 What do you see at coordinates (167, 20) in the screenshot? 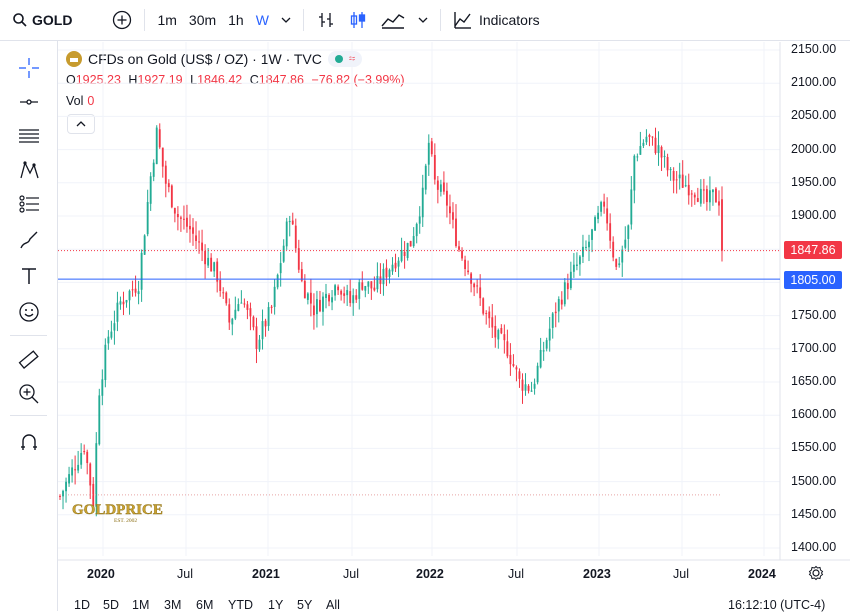
I see `interval-1m: 1m` at bounding box center [167, 20].